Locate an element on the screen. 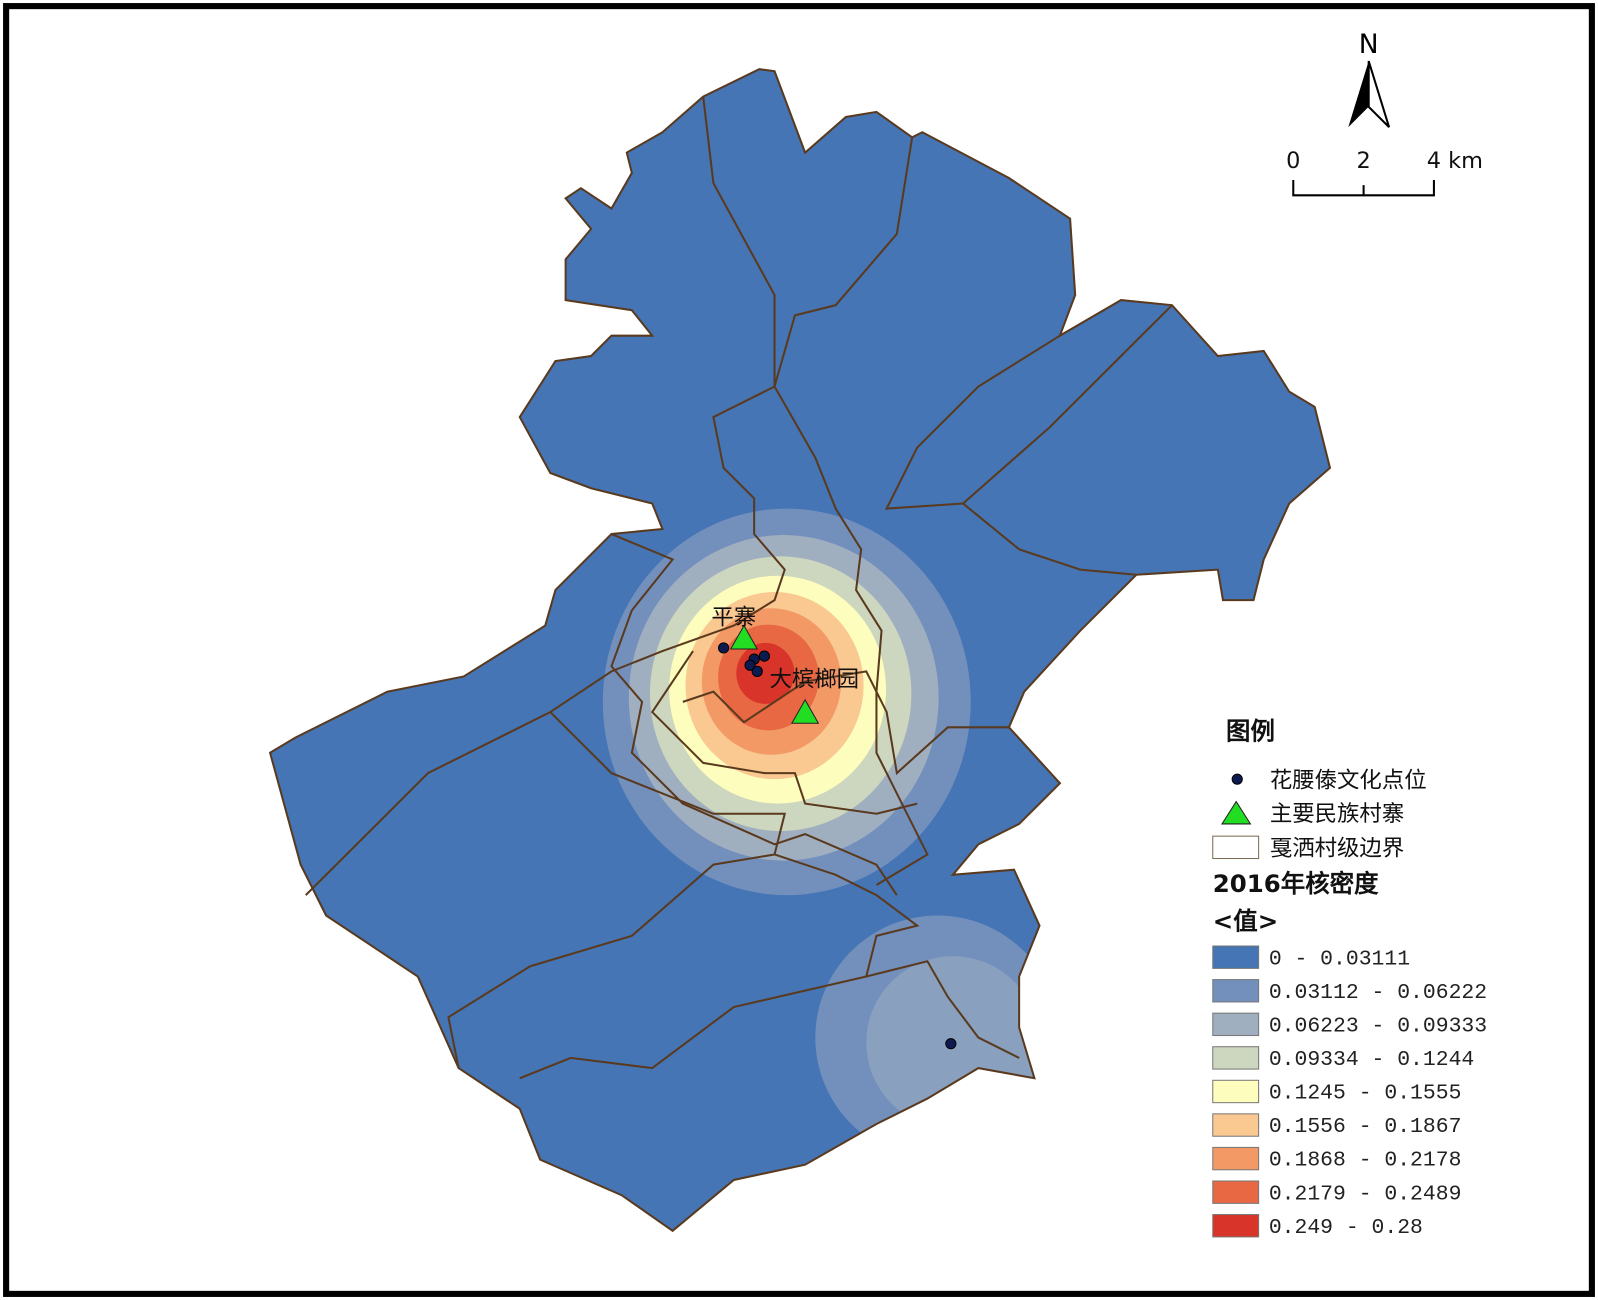 The width and height of the screenshot is (1598, 1300). scale-label: 0 is located at coordinates (1293, 161).